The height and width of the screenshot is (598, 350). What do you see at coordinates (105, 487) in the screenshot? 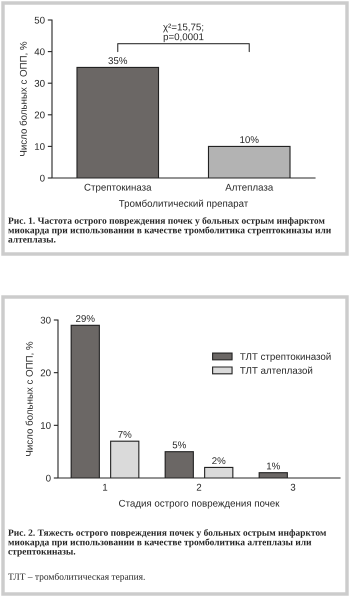
I see `x-tick-label: 1` at bounding box center [105, 487].